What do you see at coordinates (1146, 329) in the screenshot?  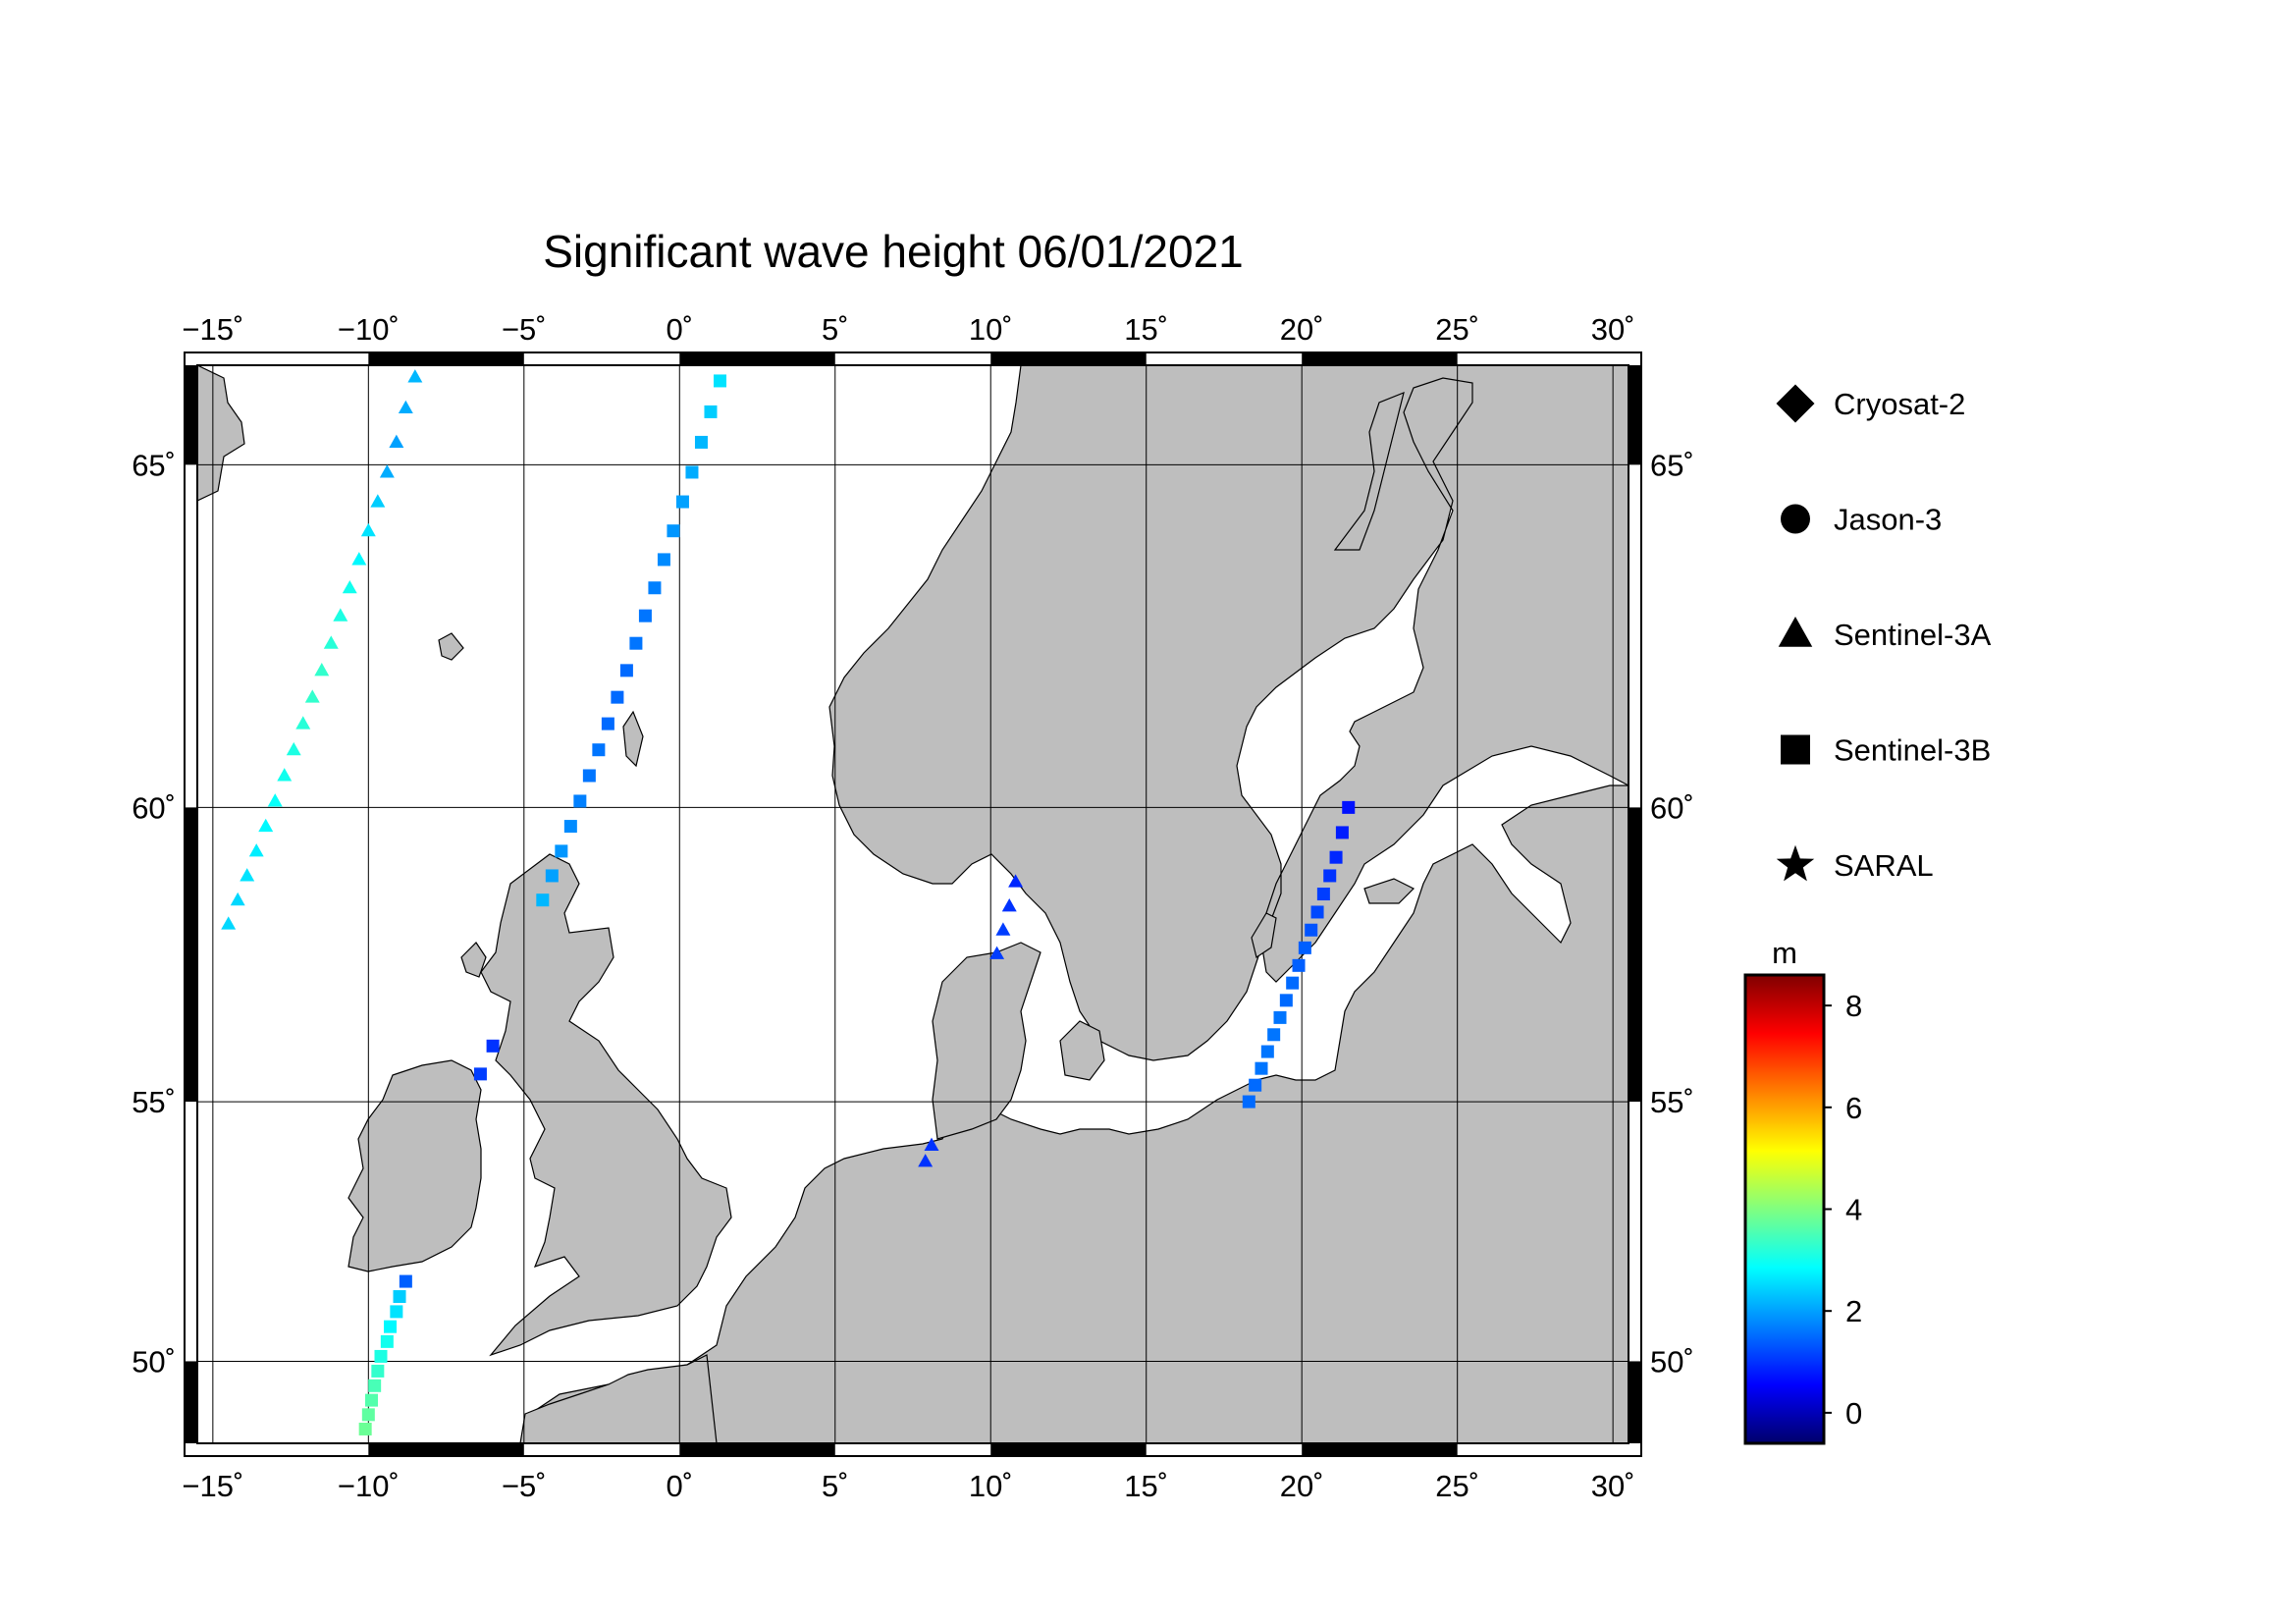 I see `lon-tick-label-top: 15˚` at bounding box center [1146, 329].